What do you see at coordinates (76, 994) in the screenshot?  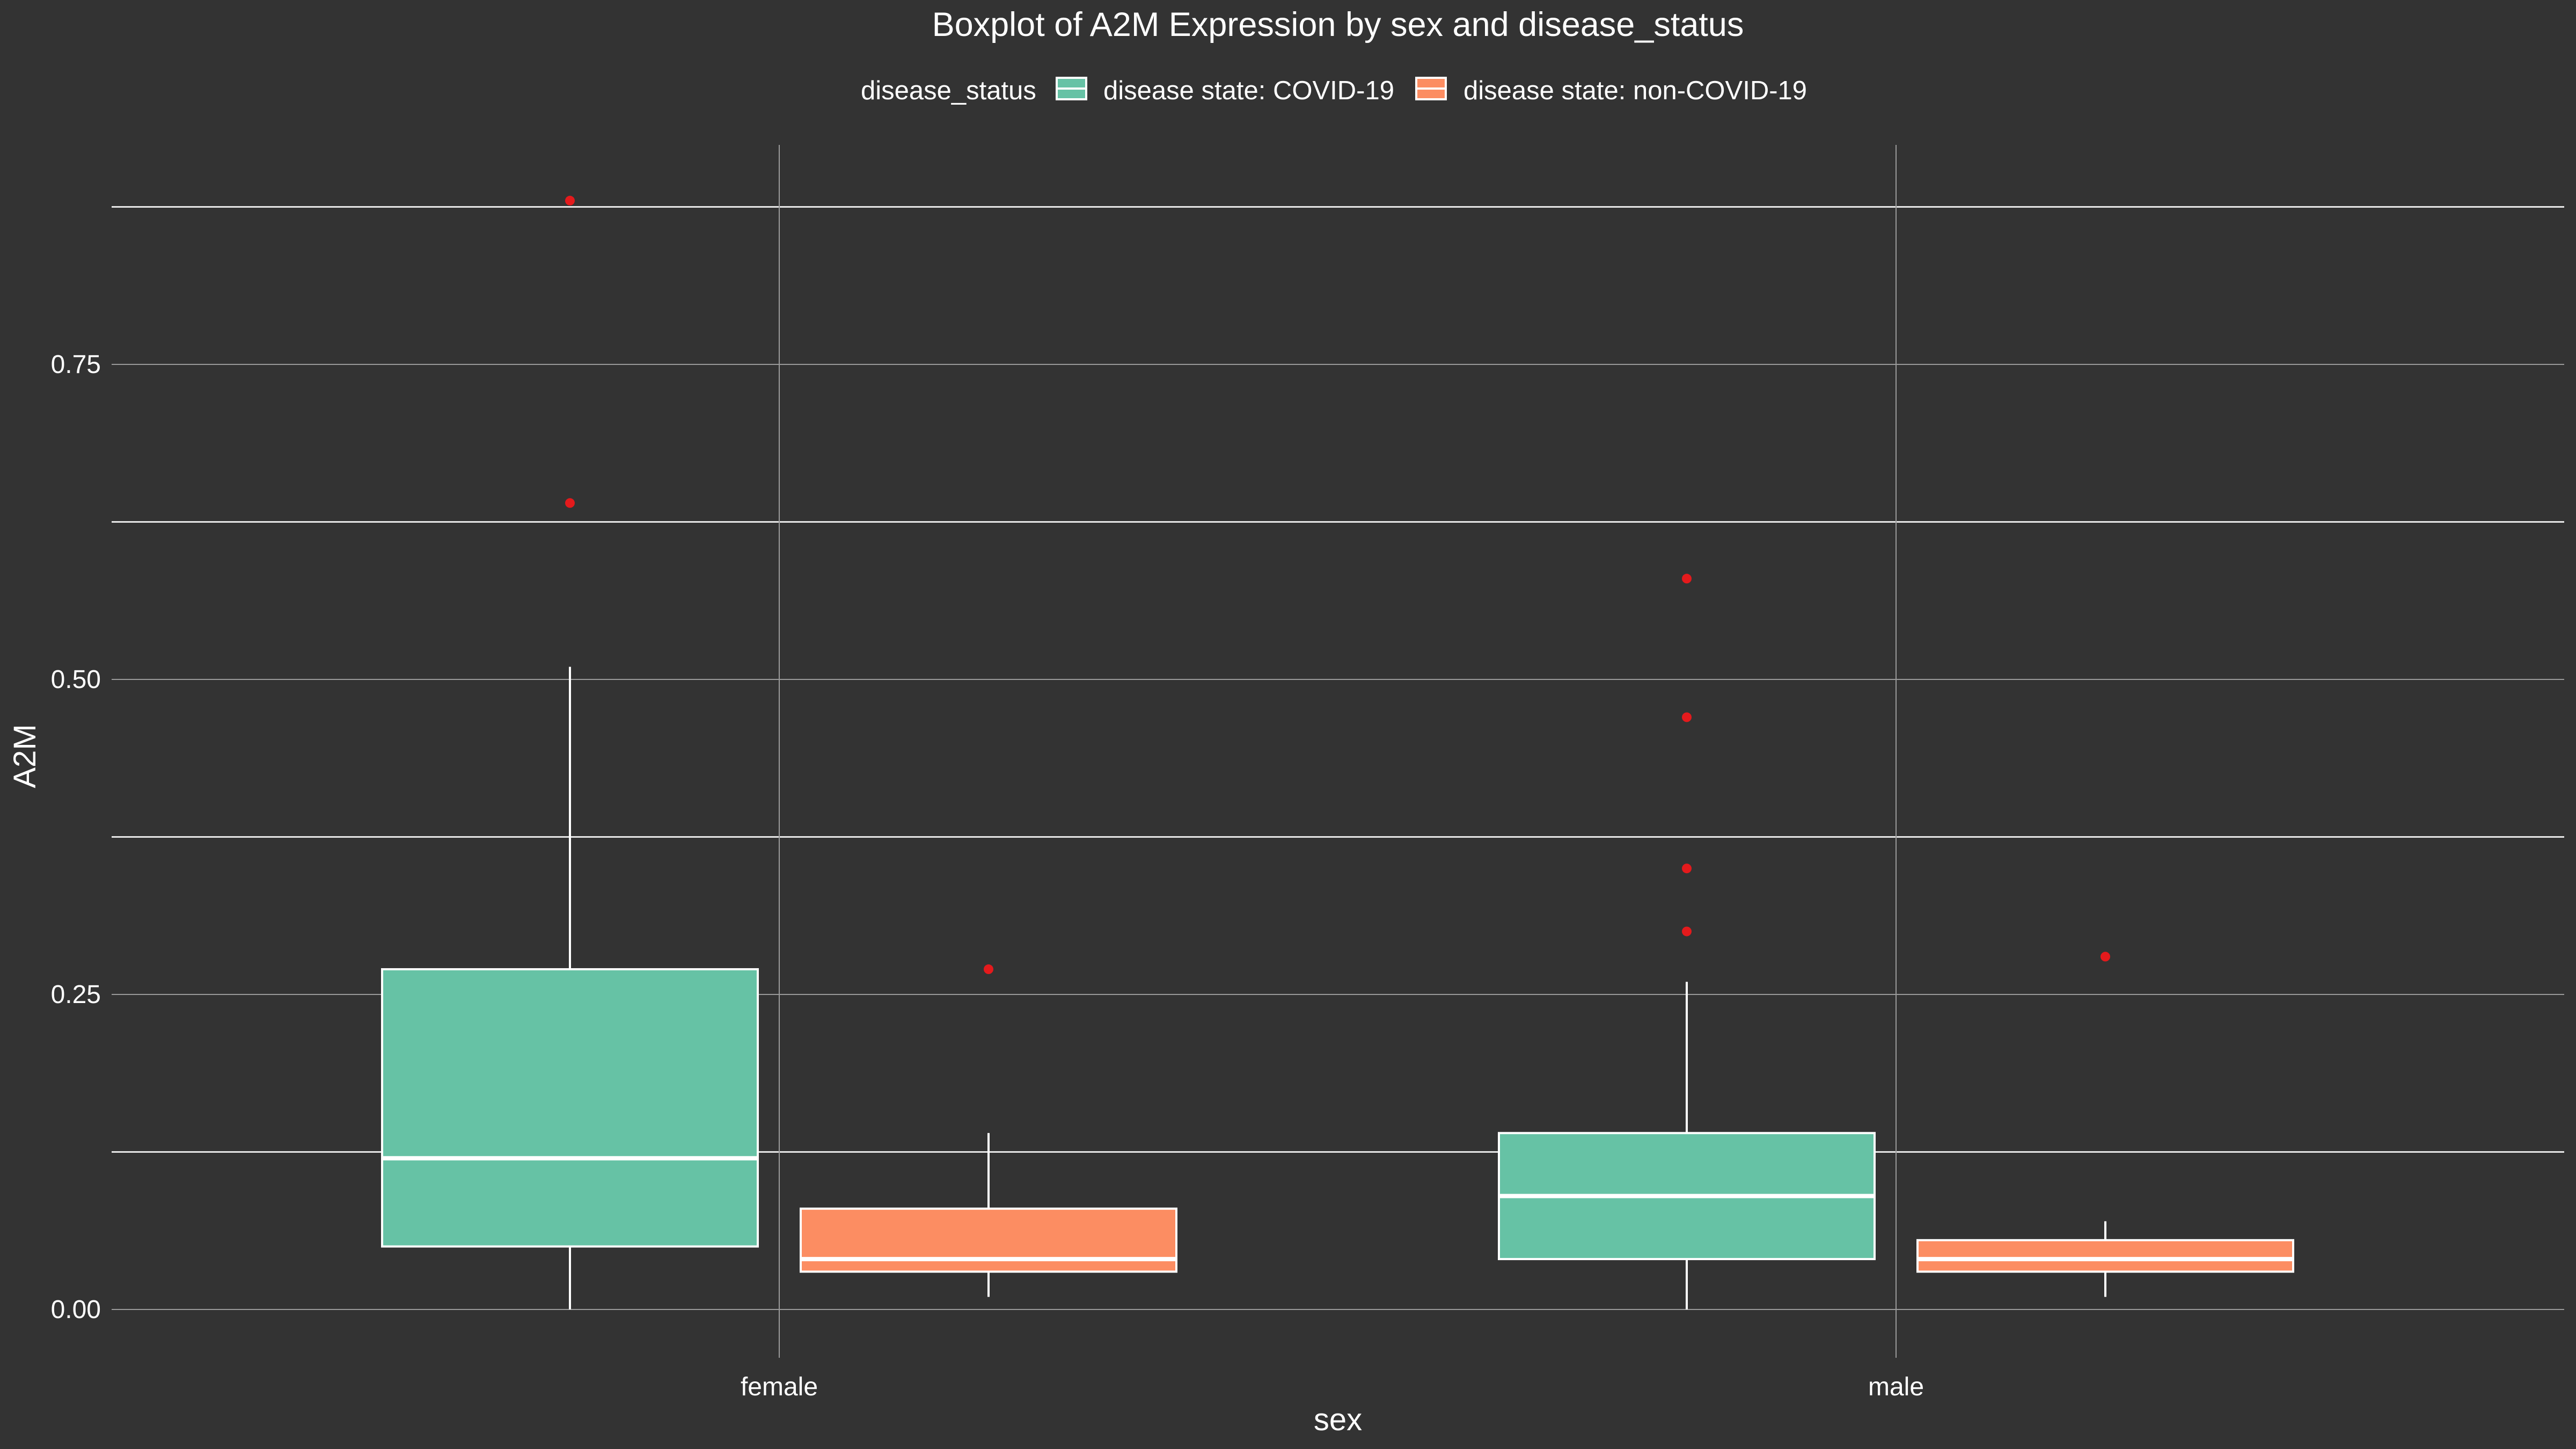 I see `y-tick-label: 0.25` at bounding box center [76, 994].